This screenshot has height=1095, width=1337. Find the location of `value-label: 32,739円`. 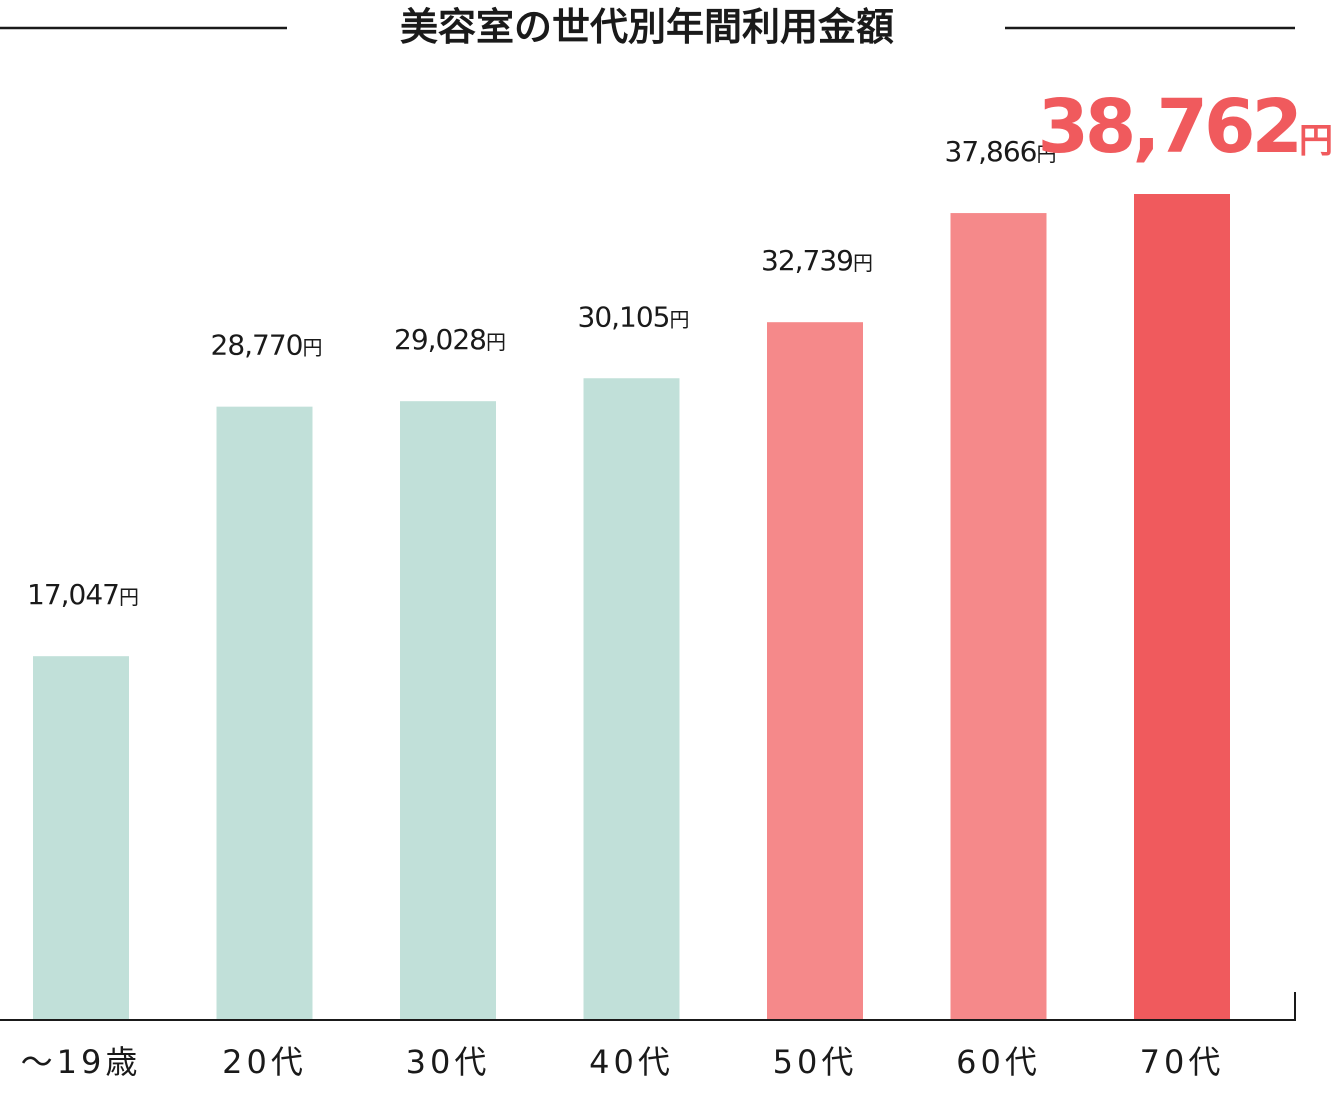

value-label: 32,739円 is located at coordinates (817, 260).